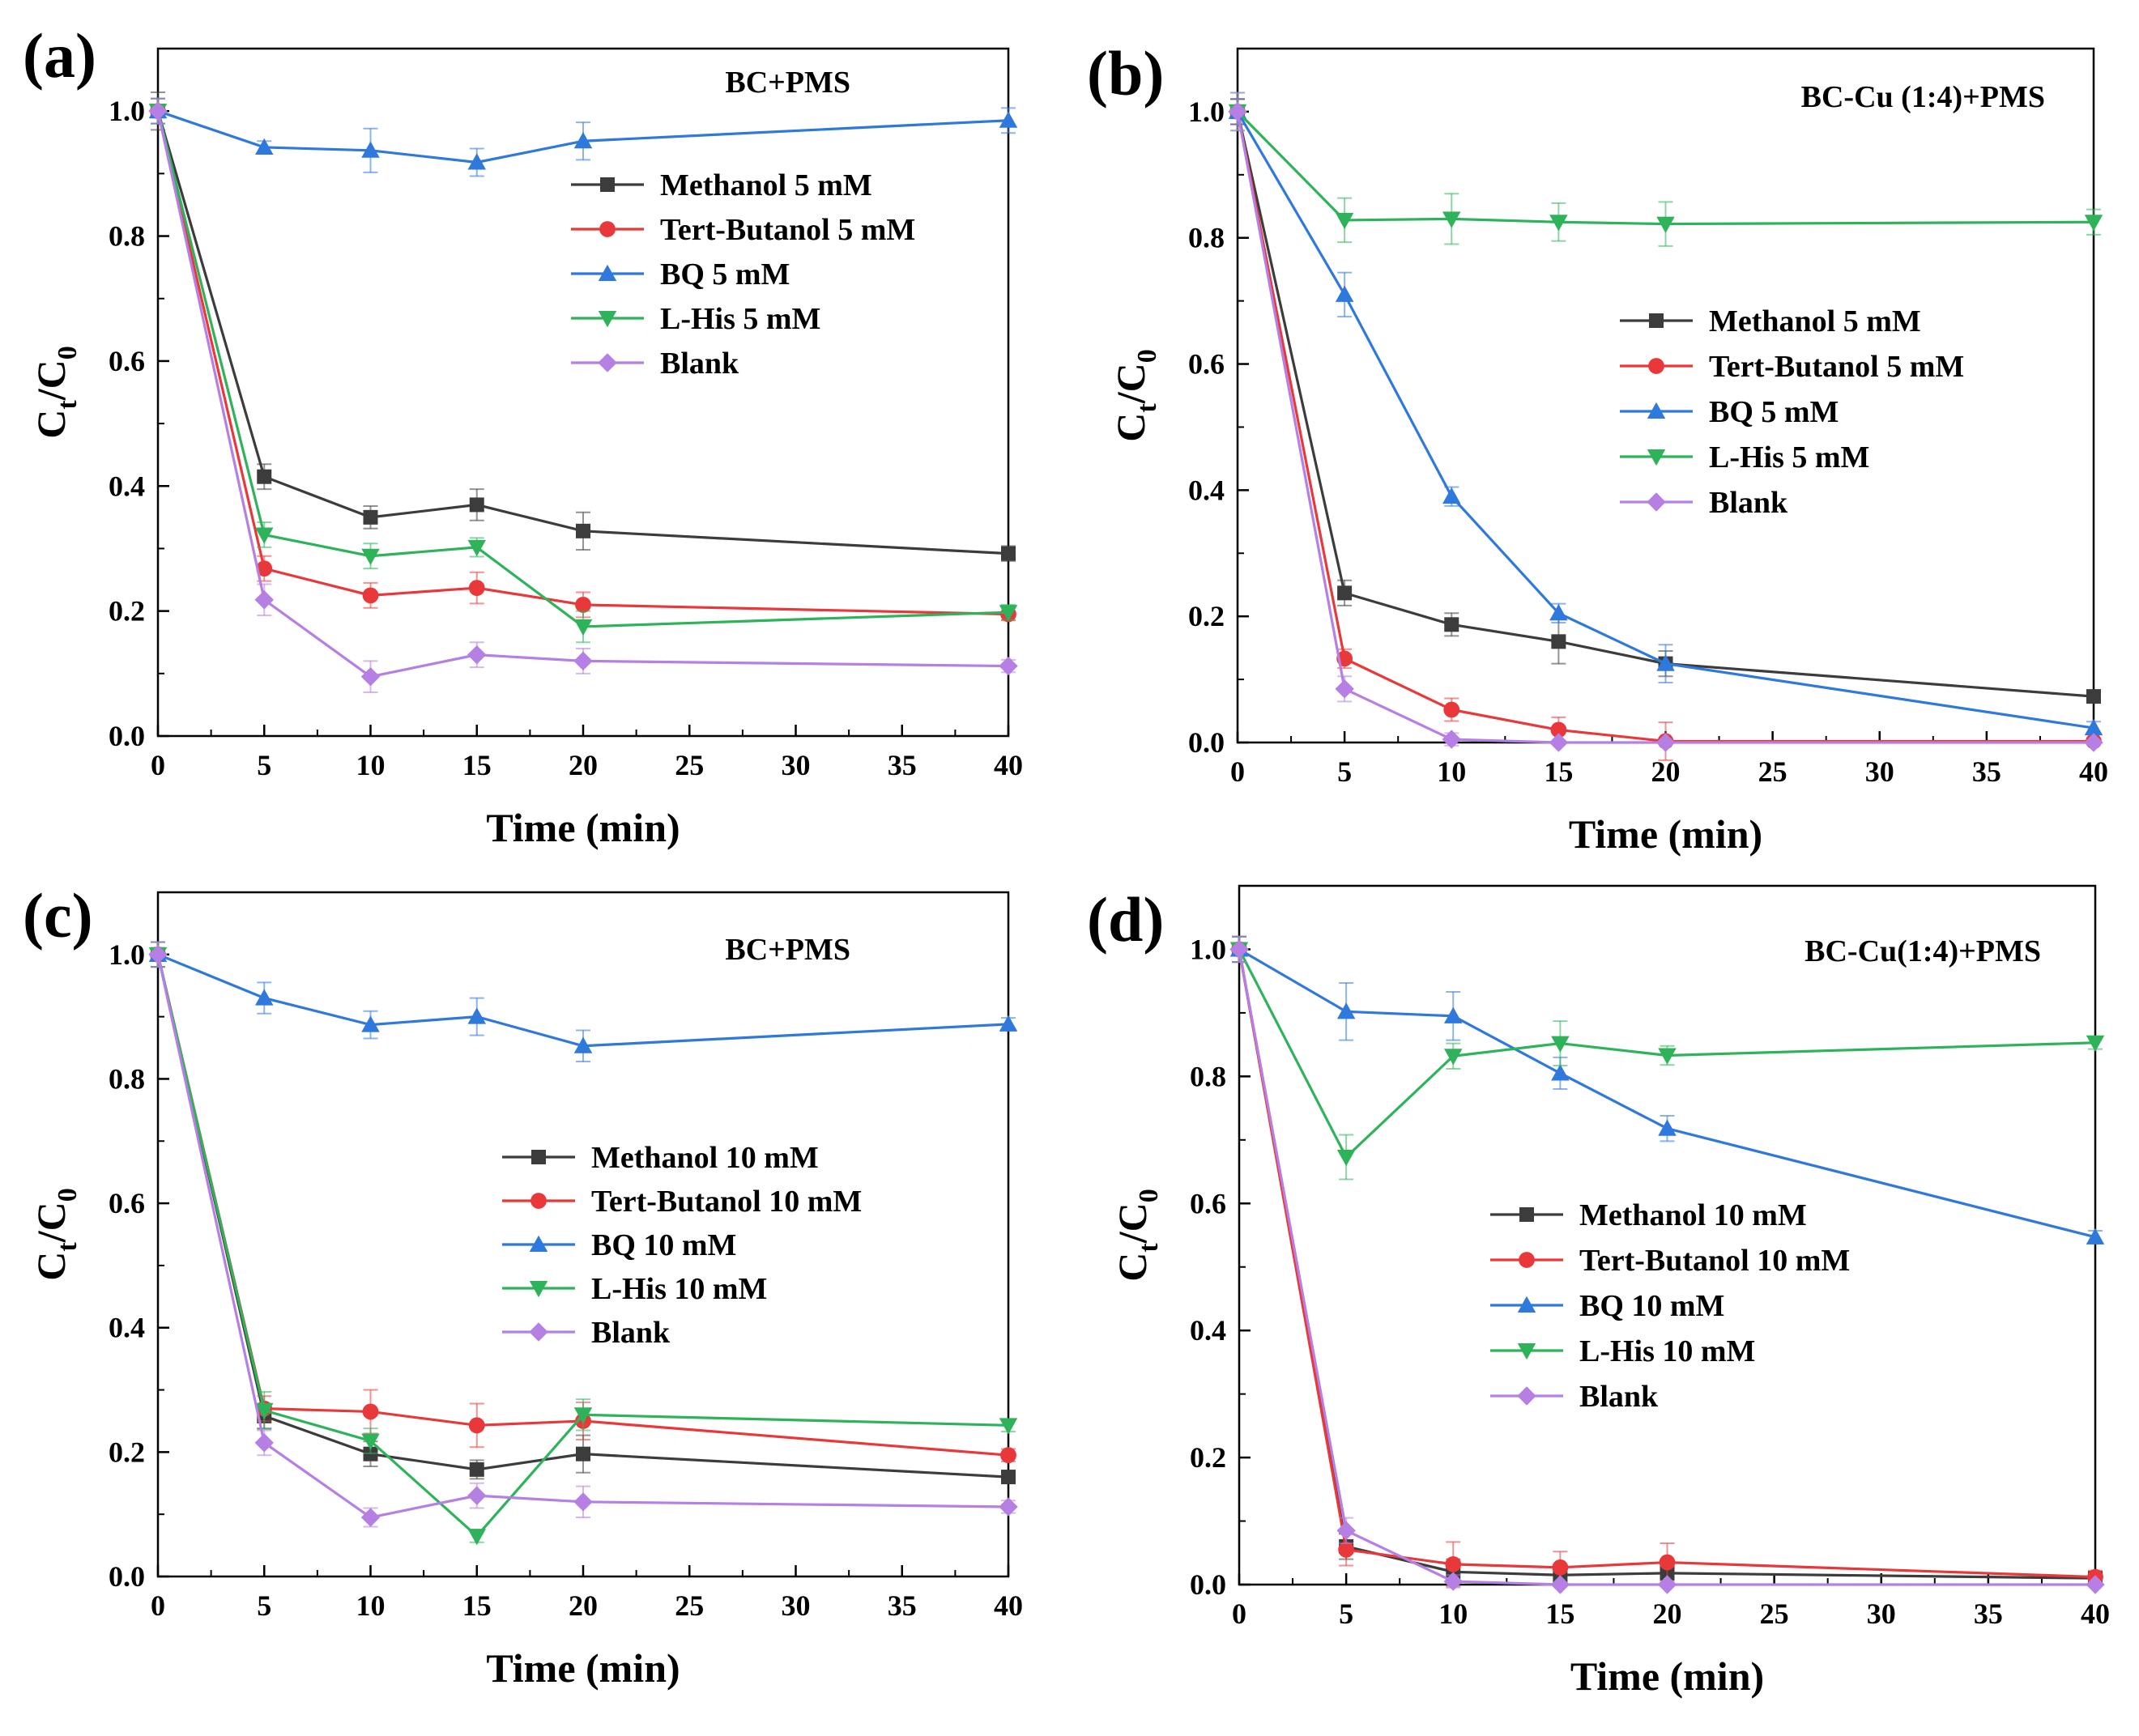  What do you see at coordinates (1693, 1215) in the screenshot?
I see `legend-label: Methanol 10 mM` at bounding box center [1693, 1215].